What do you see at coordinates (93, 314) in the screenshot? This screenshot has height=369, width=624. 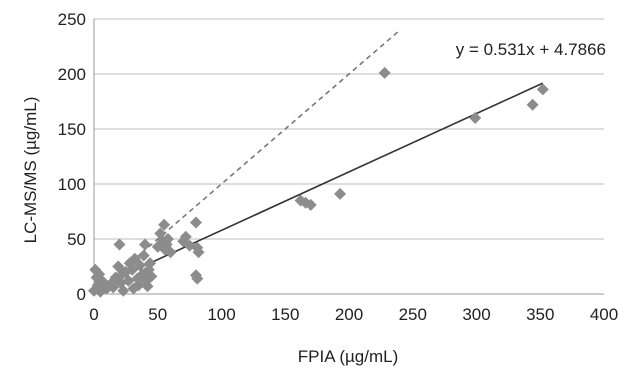 I see `x-tick-label: 0` at bounding box center [93, 314].